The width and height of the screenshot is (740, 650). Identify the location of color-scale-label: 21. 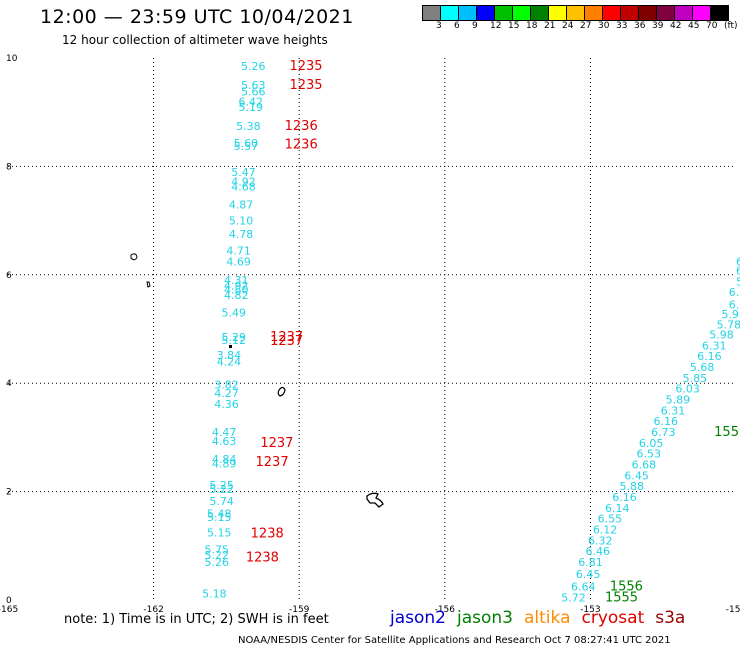
(550, 26).